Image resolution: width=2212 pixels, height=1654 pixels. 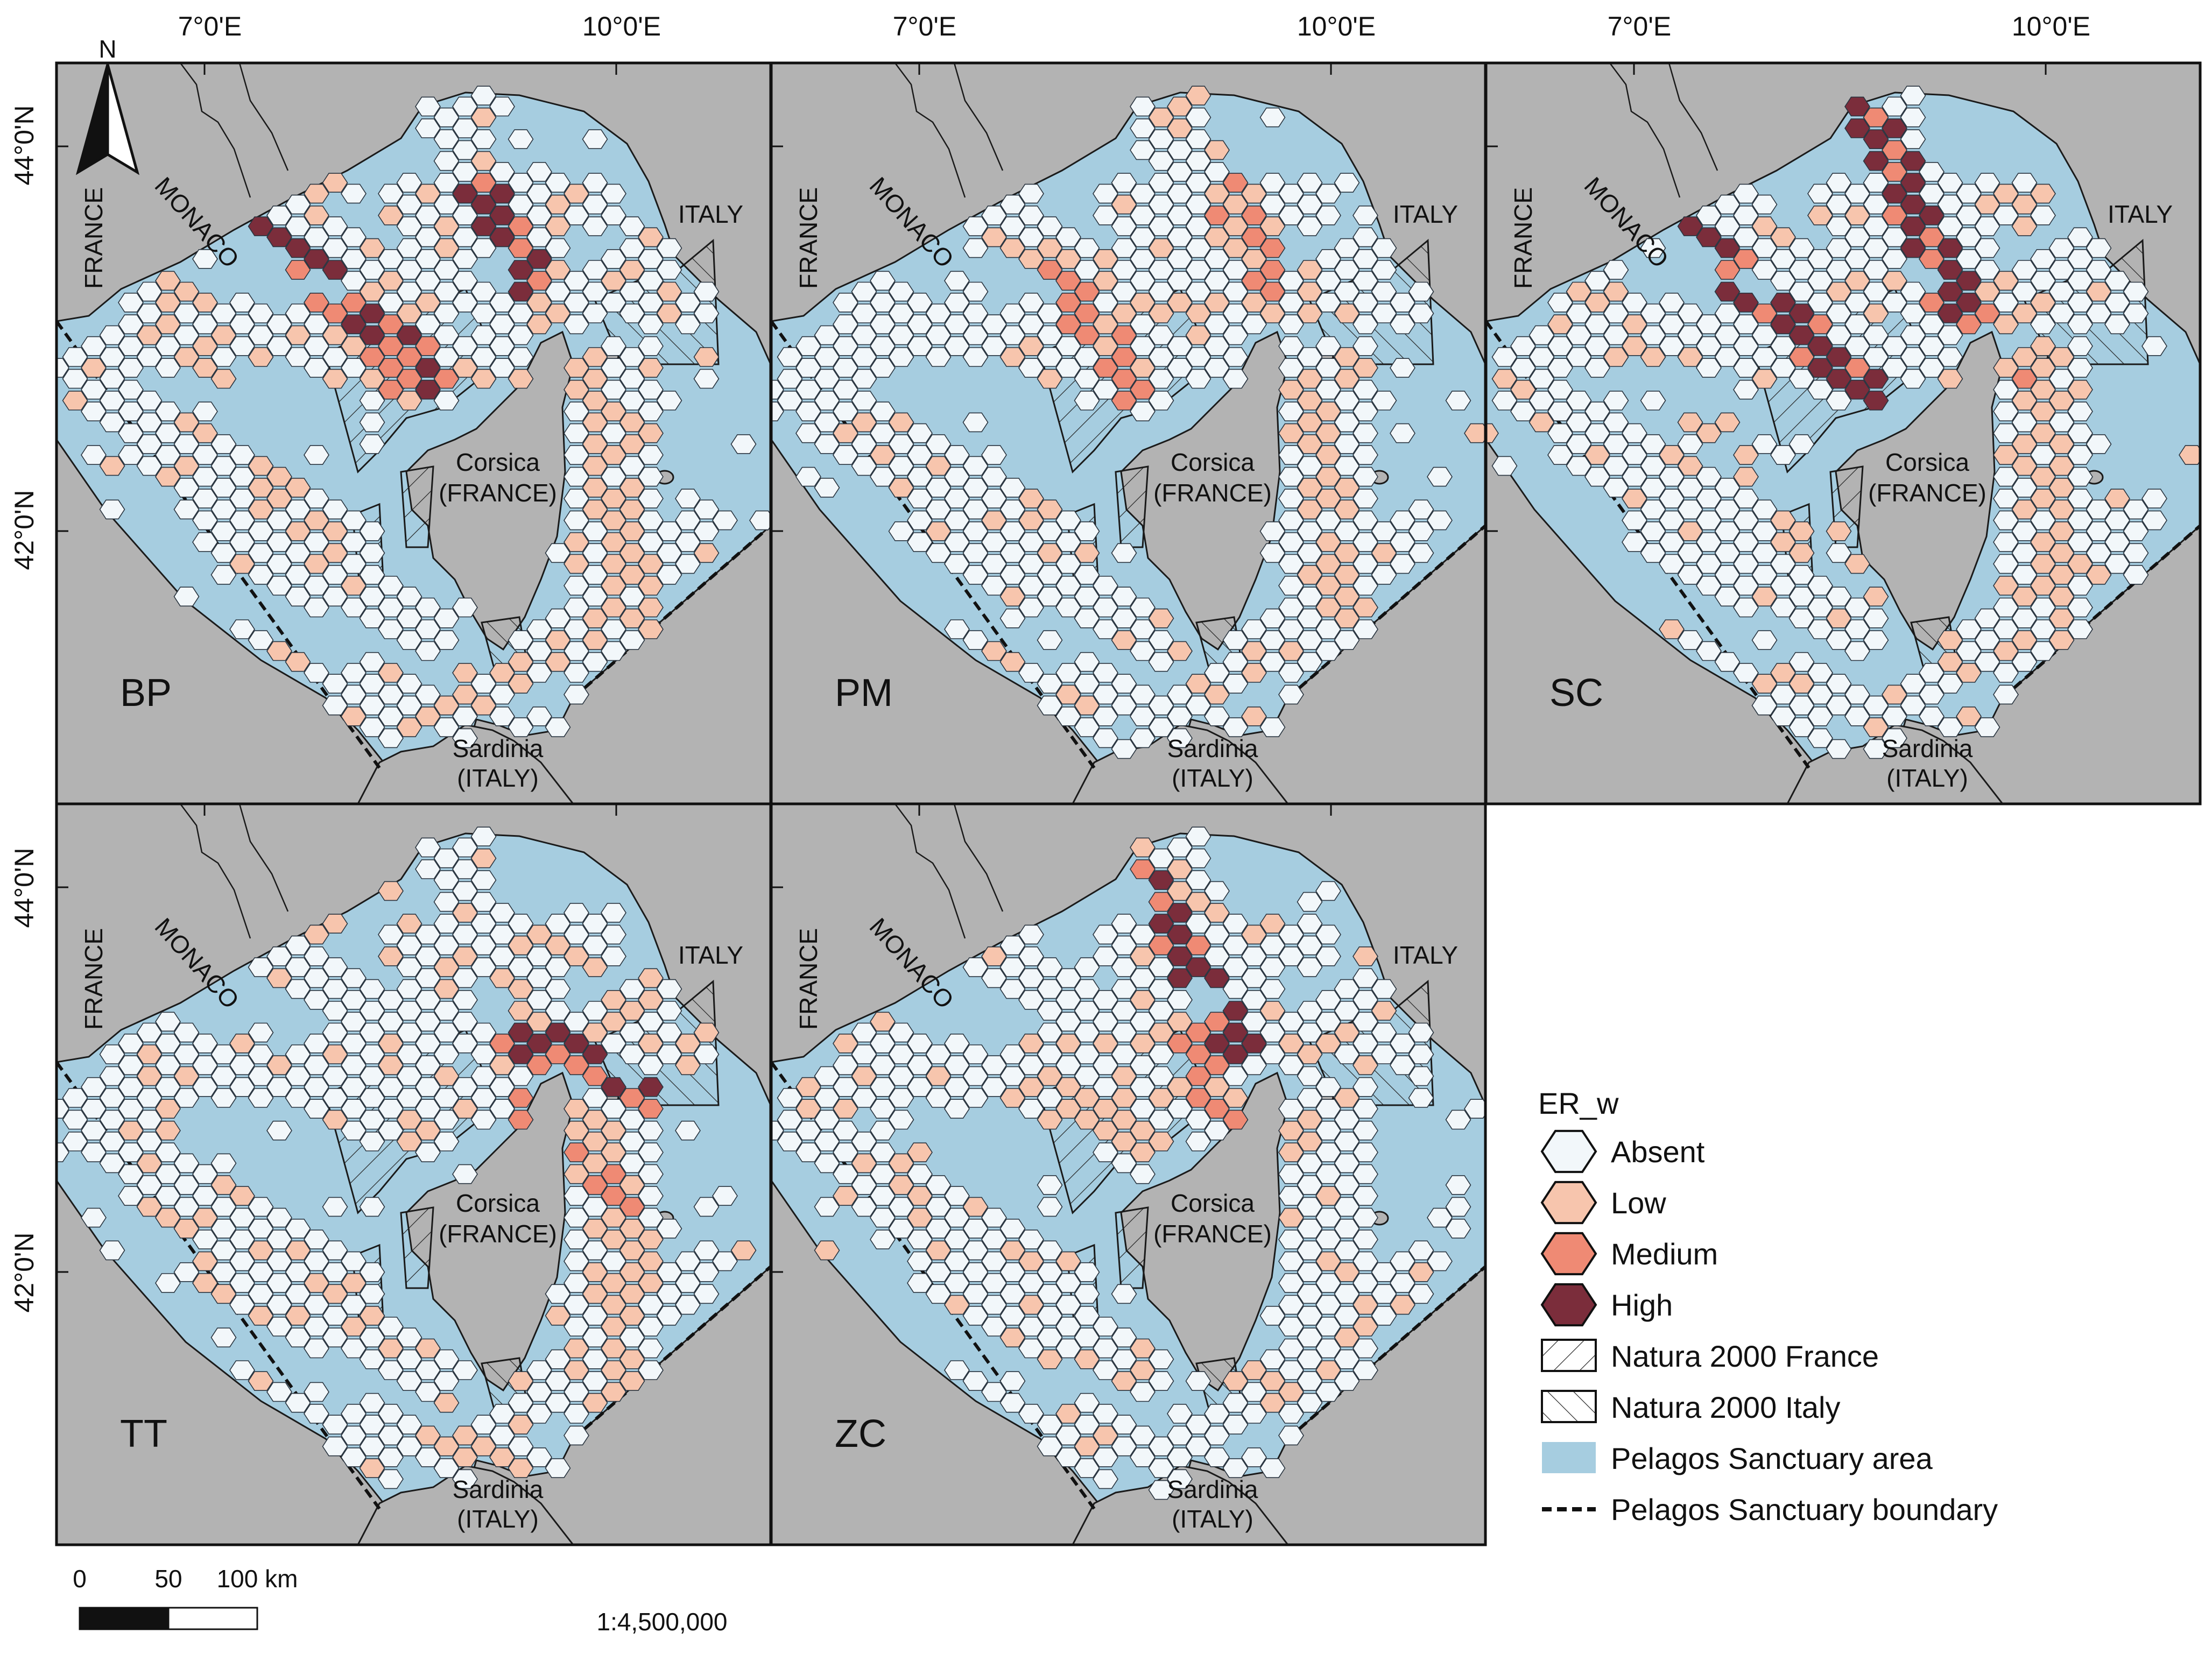 What do you see at coordinates (1523, 238) in the screenshot?
I see `label-france: FRANCE` at bounding box center [1523, 238].